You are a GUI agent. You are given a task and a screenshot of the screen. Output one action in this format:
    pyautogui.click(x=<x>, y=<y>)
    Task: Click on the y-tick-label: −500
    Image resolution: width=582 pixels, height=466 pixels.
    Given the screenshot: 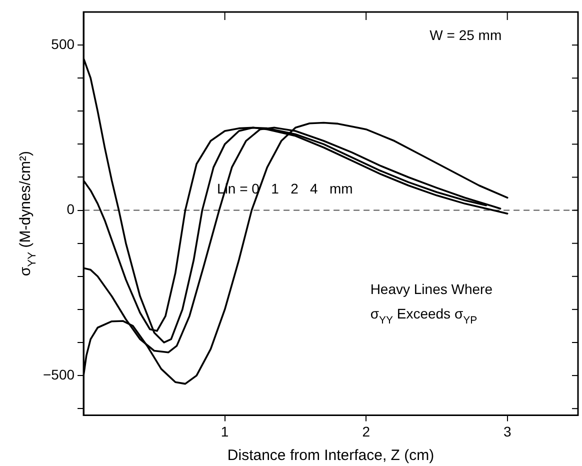 What is the action you would take?
    pyautogui.click(x=58, y=374)
    